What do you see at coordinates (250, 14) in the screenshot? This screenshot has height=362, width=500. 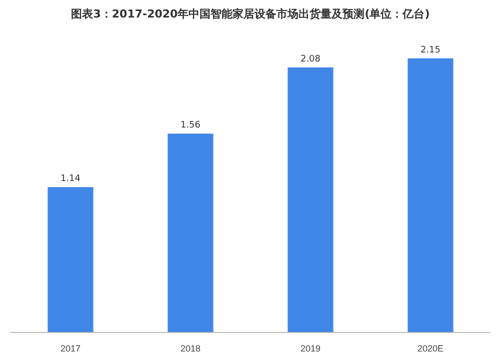 I see `chart-title: 图表3：2017-2020年中国智能家居设备市场出货量及预测(单位：亿台)` at bounding box center [250, 14].